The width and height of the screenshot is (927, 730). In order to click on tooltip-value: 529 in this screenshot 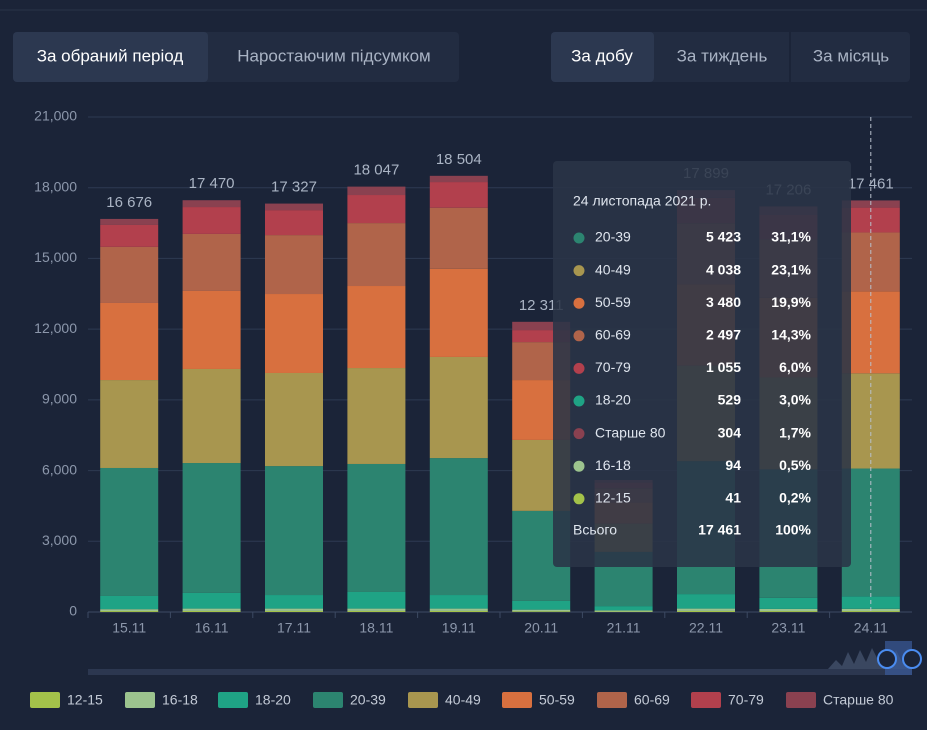, I will do `click(730, 400)`.